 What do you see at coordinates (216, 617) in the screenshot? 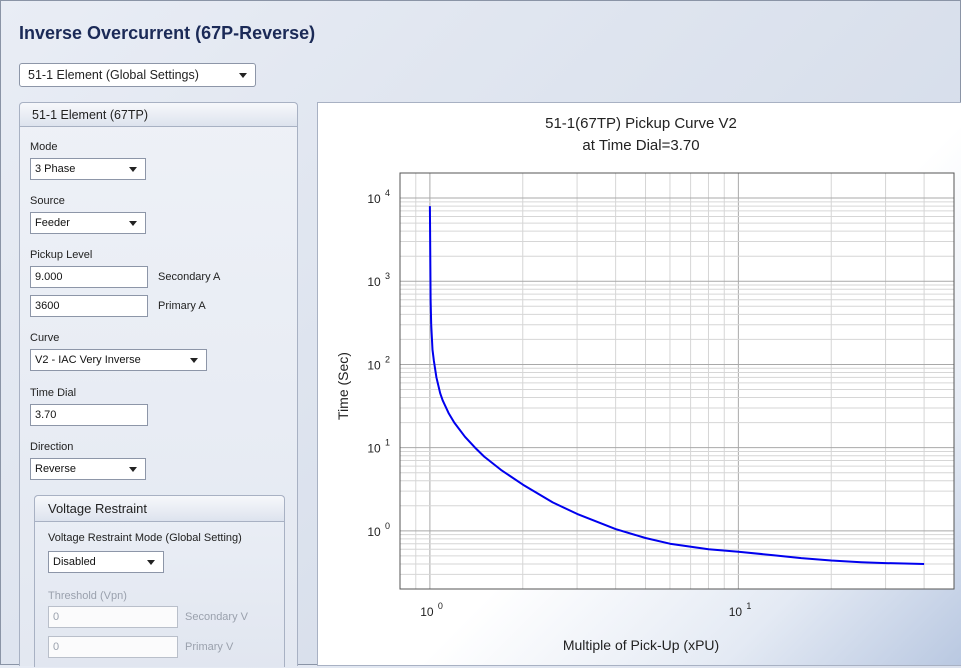
I see `threshold-secondary-unit: Secondary V` at bounding box center [216, 617].